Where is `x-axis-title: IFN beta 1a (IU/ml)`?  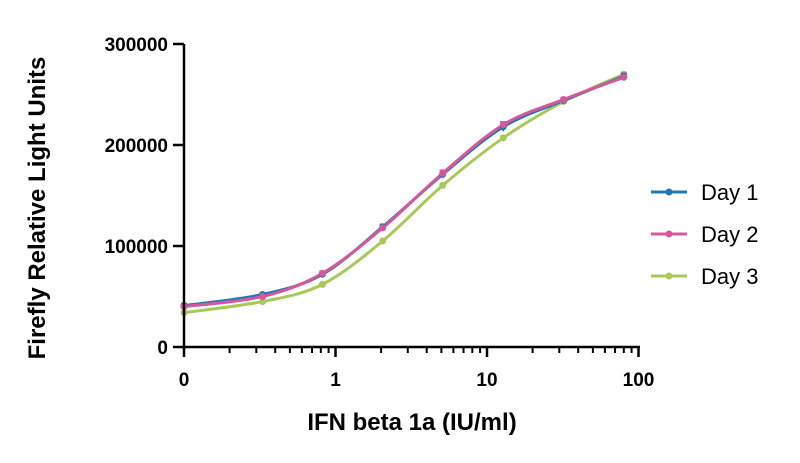 x-axis-title: IFN beta 1a (IU/ml) is located at coordinates (411, 422).